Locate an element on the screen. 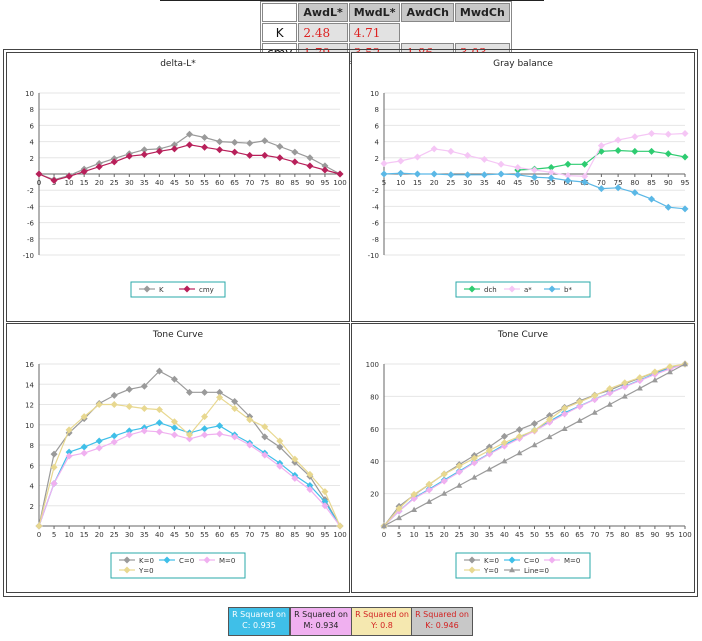 The image size is (702, 641). x-tick-label: 30 is located at coordinates (129, 535).